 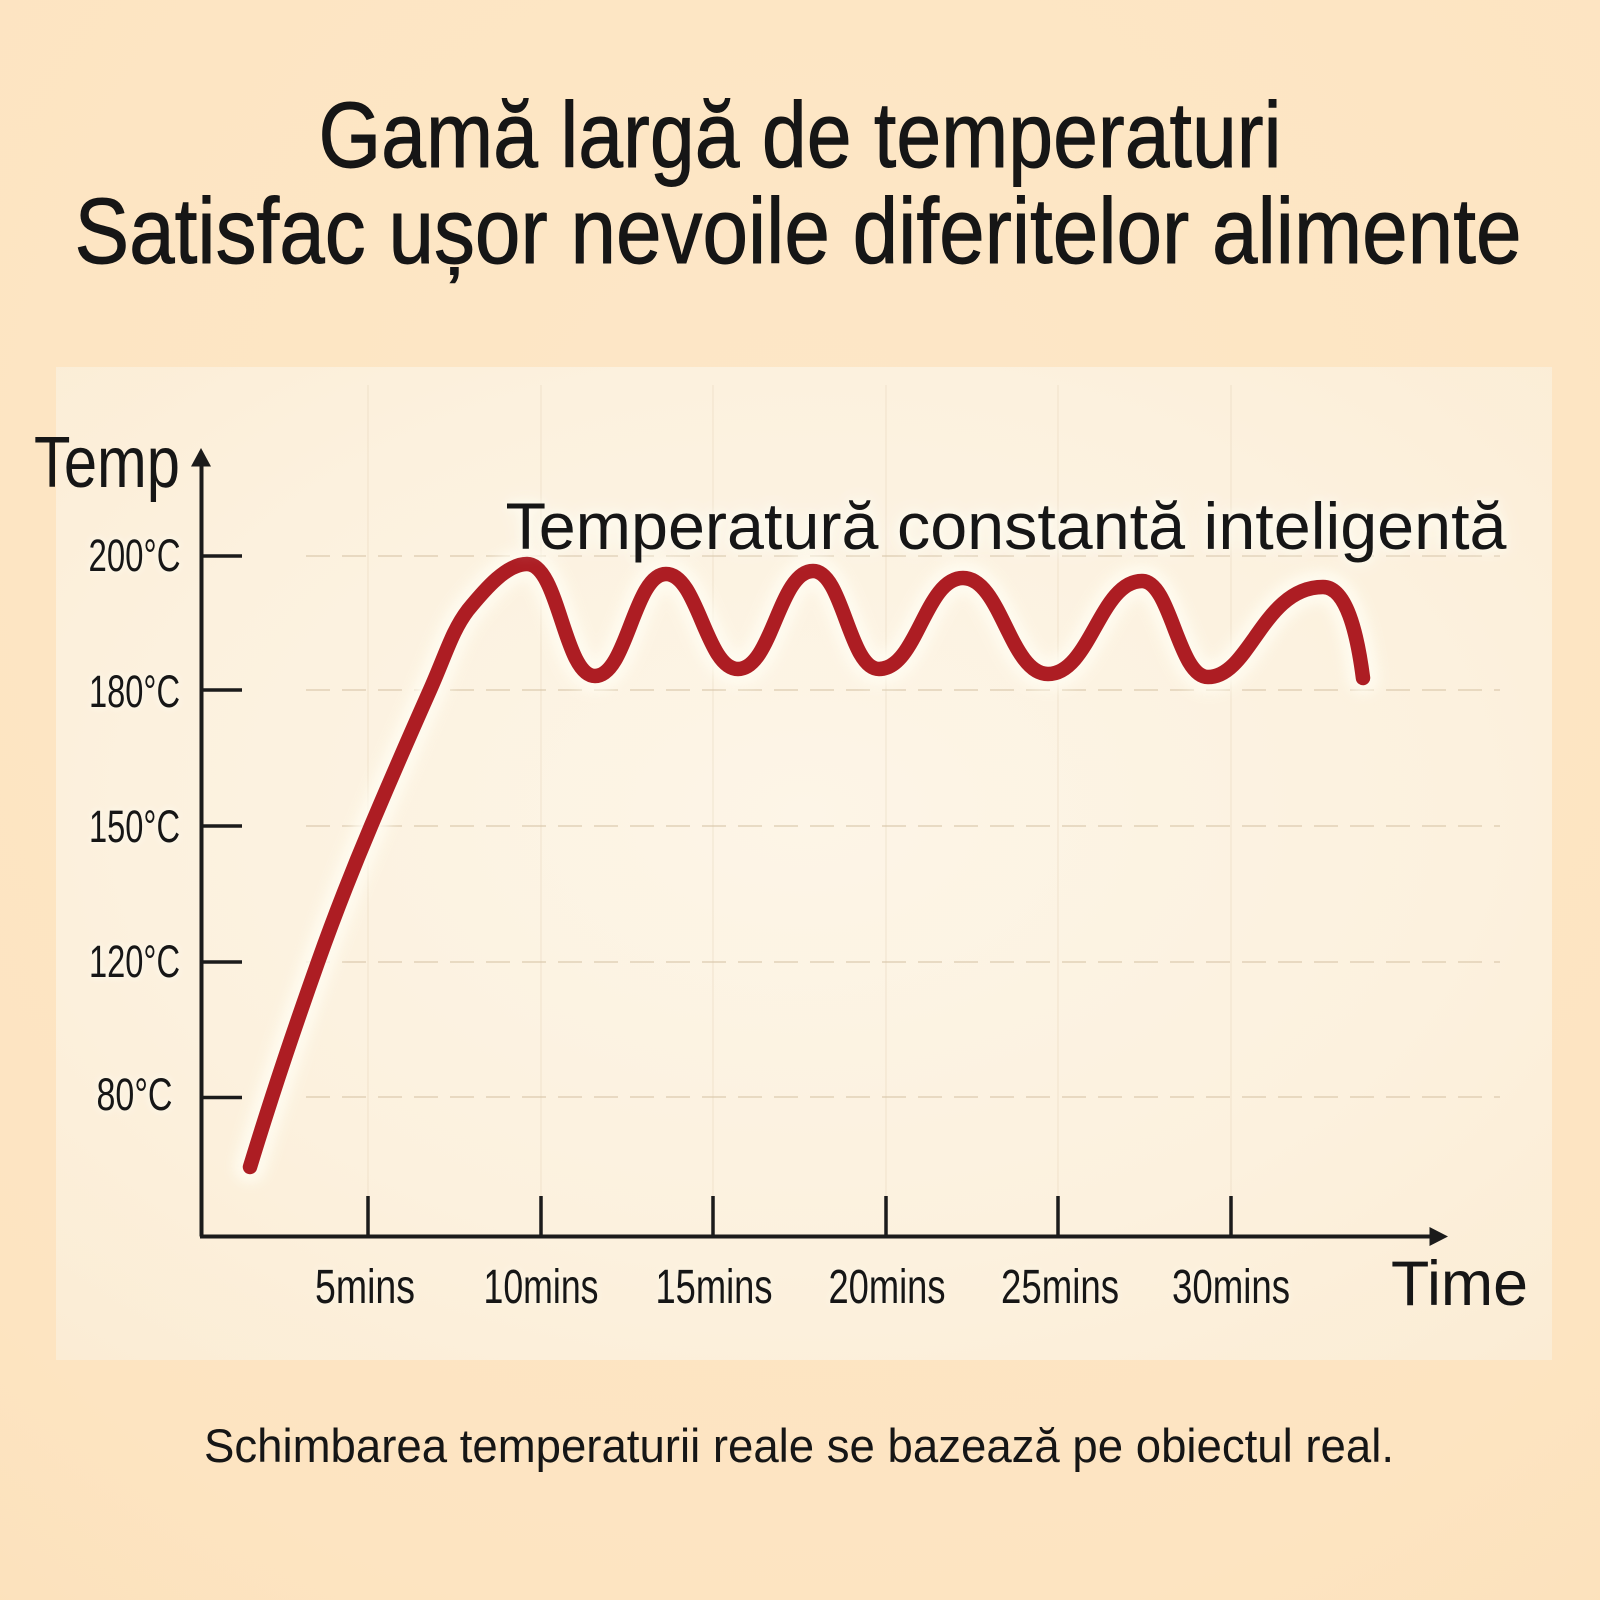 What do you see at coordinates (134, 961) in the screenshot?
I see `svg-text: 120°C` at bounding box center [134, 961].